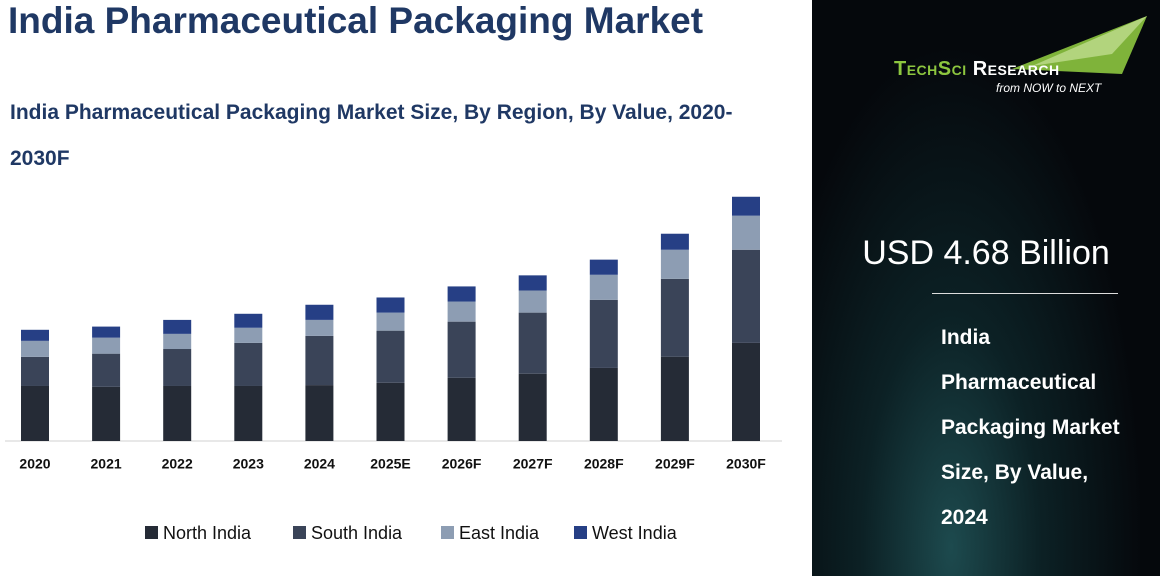  I want to click on logo-swoosh, so click(1079, 45).